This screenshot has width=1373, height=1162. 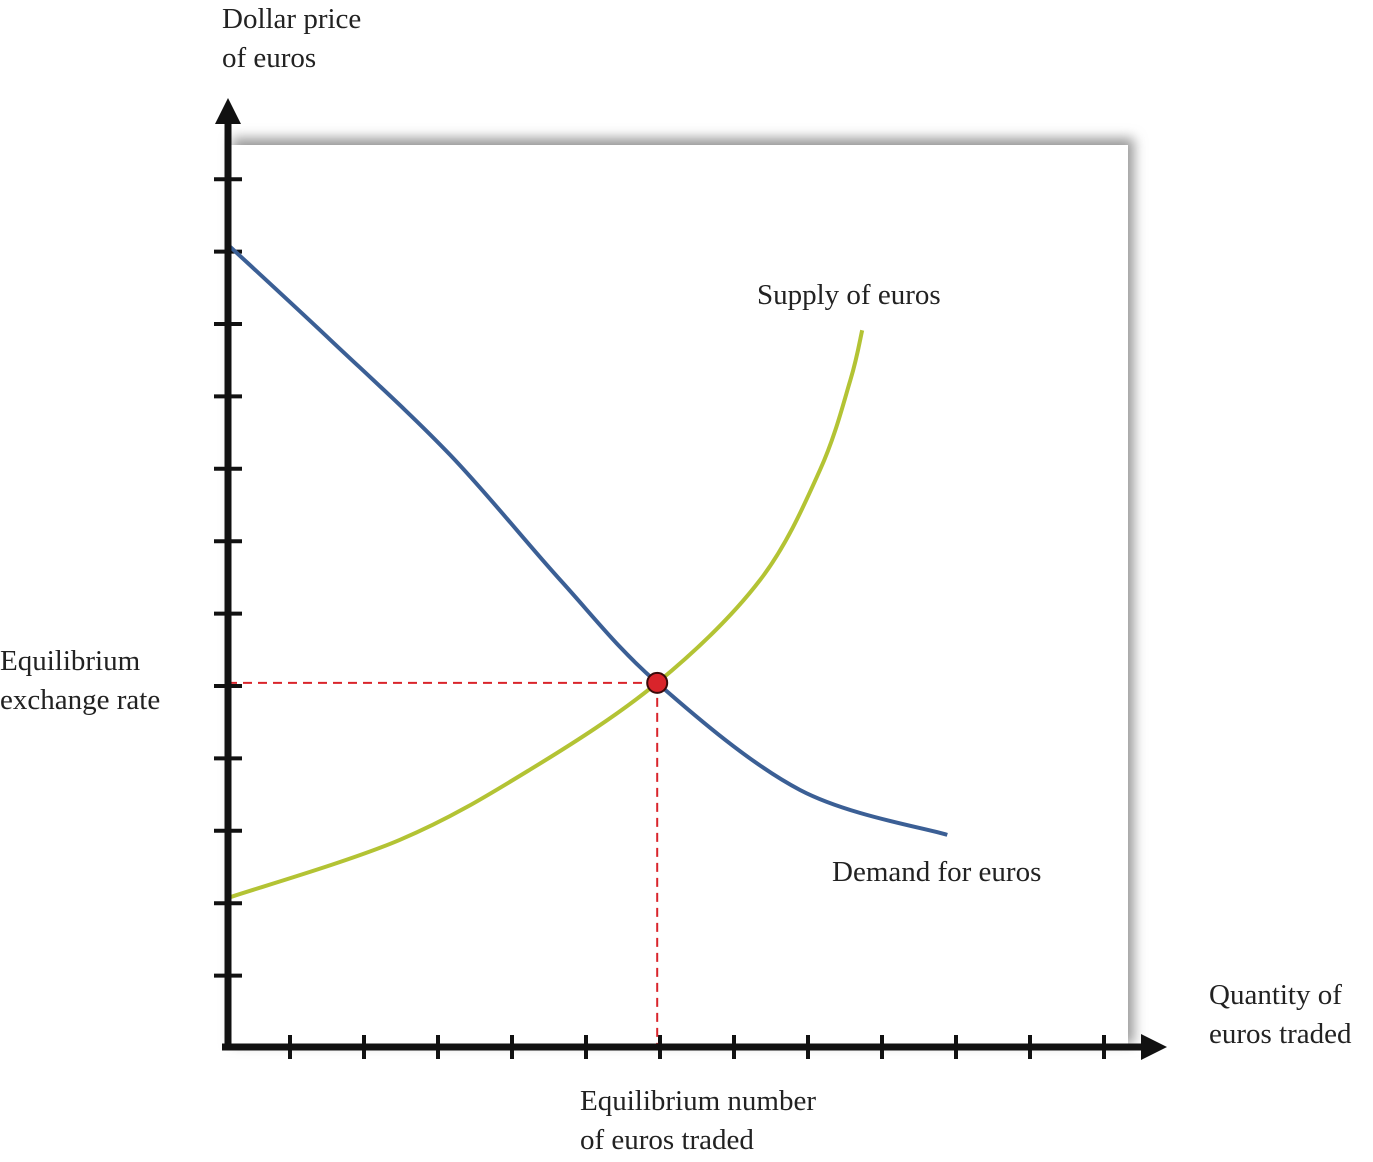 What do you see at coordinates (698, 1120) in the screenshot?
I see `equilibrium-quantity-label: Equilibrium number of euros traded` at bounding box center [698, 1120].